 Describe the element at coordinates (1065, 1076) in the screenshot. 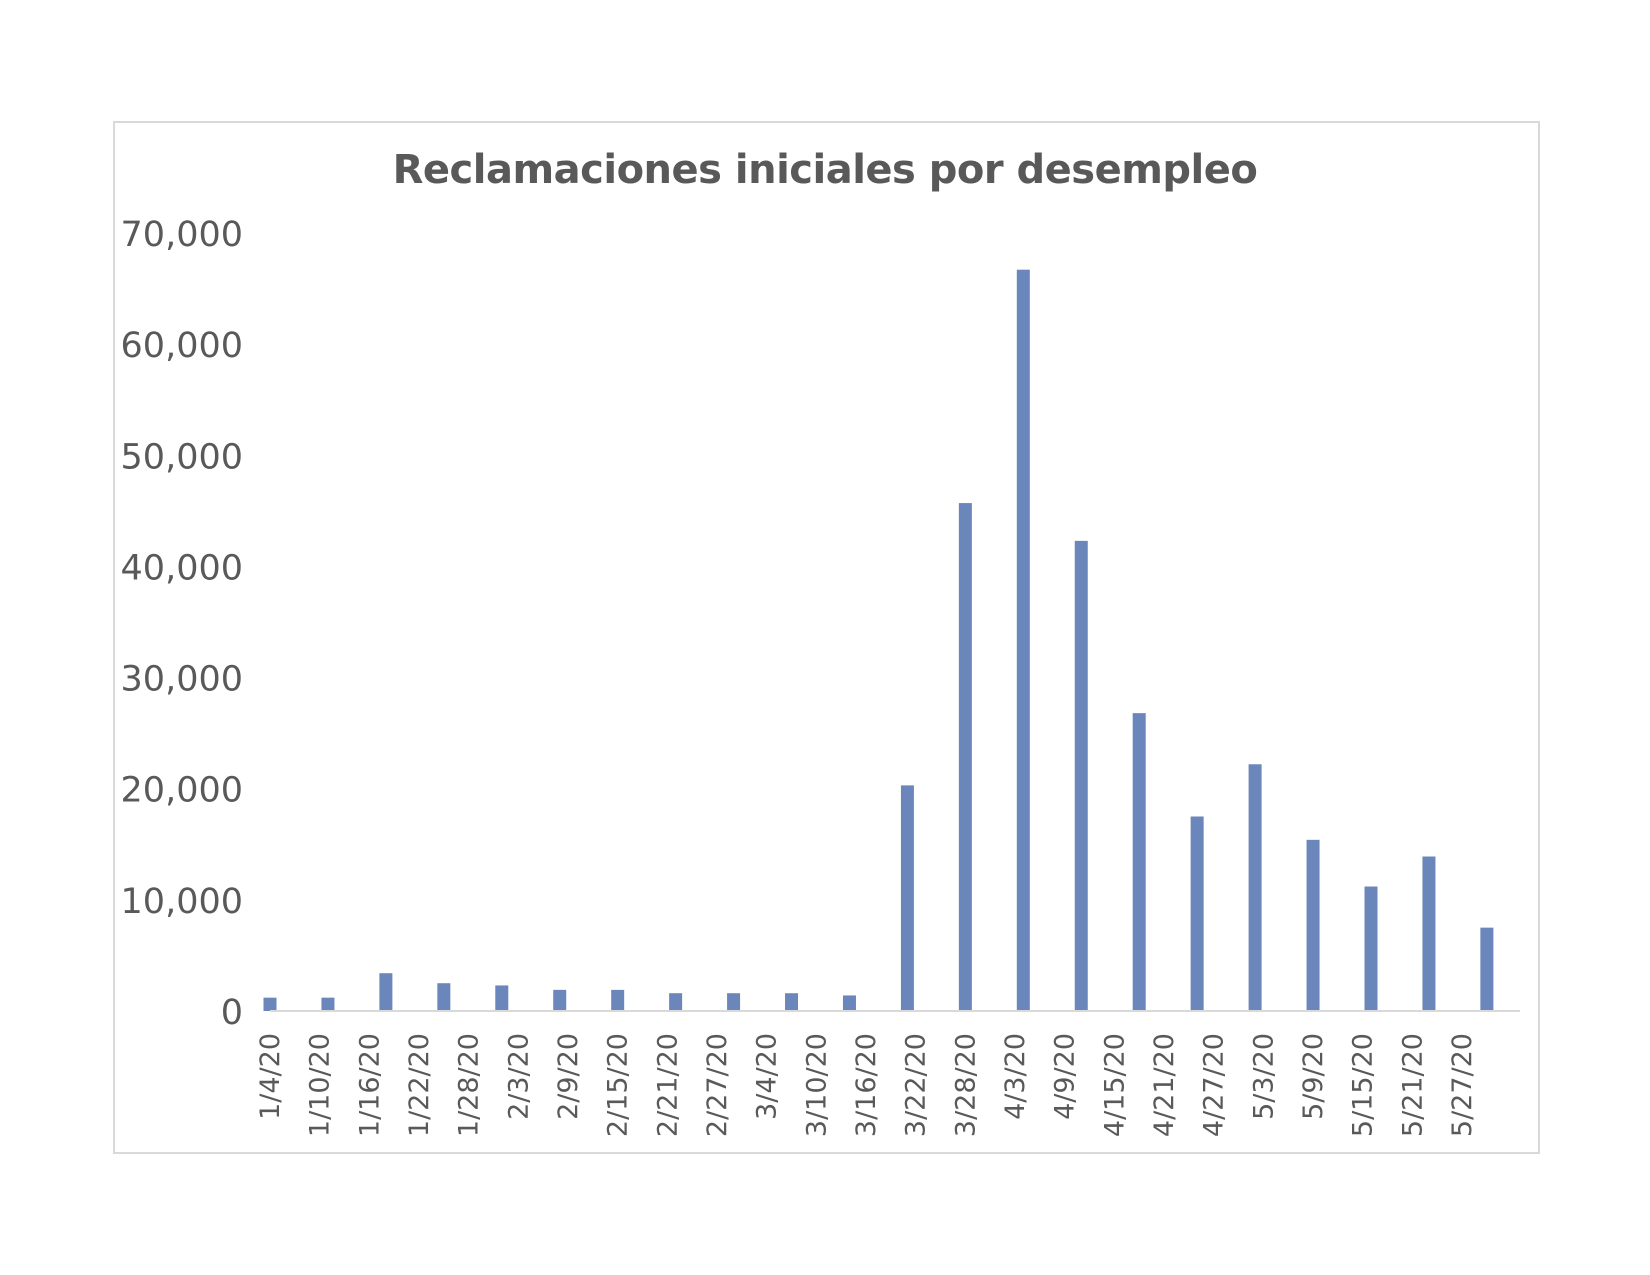

I see `x-tick-label: 4/9/20` at that location.